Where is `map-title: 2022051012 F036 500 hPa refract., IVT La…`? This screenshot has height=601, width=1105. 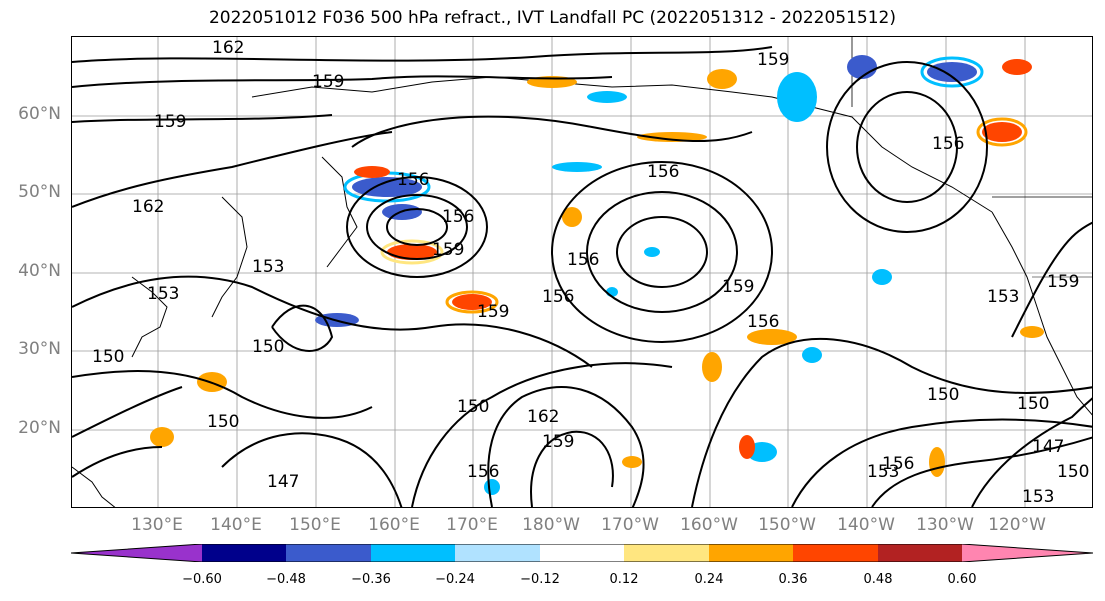
map-title: 2022051012 F036 500 hPa refract., IVT La… is located at coordinates (552, 18).